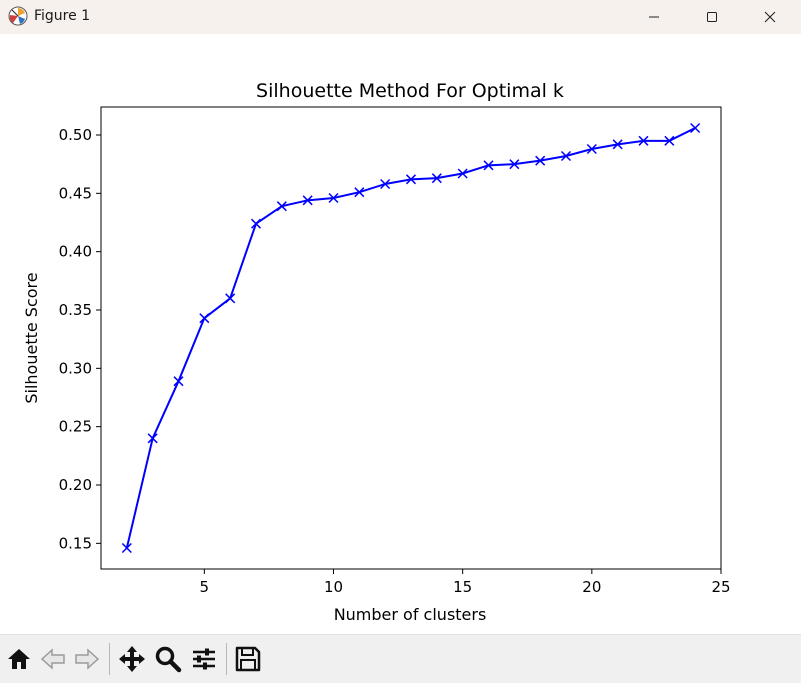 This screenshot has width=801, height=683. Describe the element at coordinates (462, 587) in the screenshot. I see `x-tick-label: 15` at that location.